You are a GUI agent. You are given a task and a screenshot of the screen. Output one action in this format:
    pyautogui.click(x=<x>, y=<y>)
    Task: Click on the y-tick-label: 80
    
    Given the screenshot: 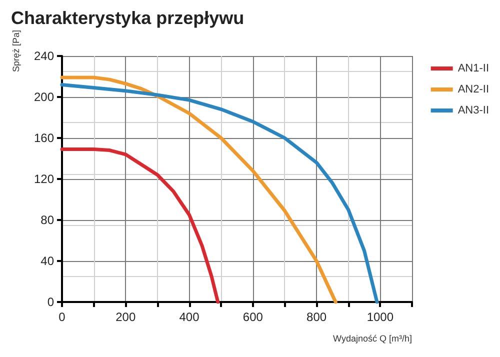 What is the action you would take?
    pyautogui.click(x=47, y=220)
    